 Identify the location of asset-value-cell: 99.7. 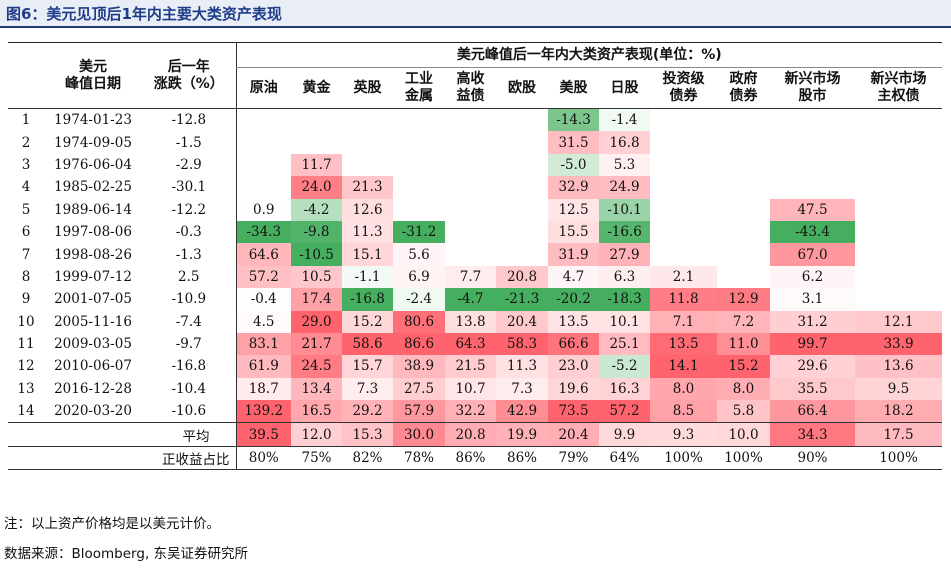
(812, 344).